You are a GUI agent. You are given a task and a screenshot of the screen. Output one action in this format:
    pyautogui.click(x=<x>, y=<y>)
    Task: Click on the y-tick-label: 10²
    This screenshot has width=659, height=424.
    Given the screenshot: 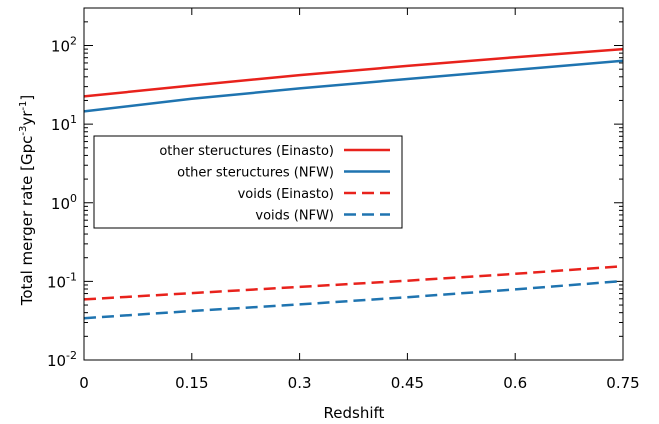 What is the action you would take?
    pyautogui.click(x=64, y=45)
    